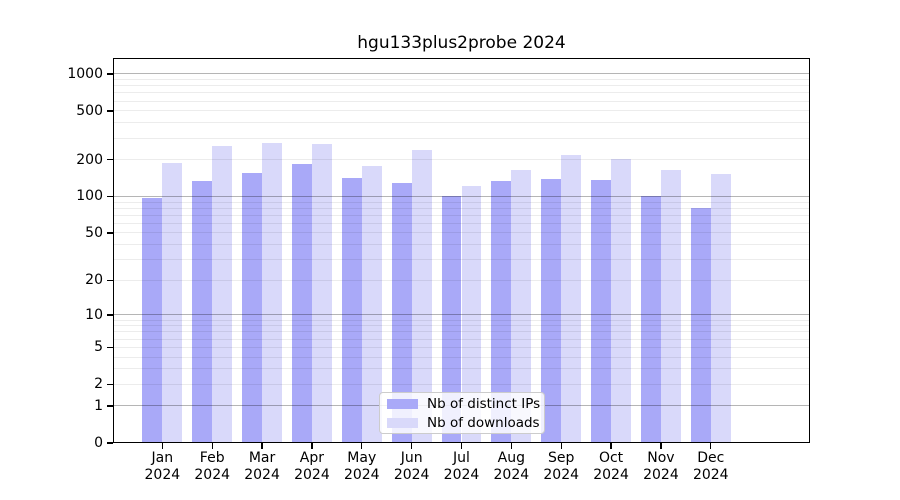 Image resolution: width=900 pixels, height=500 pixels. Describe the element at coordinates (85, 73) in the screenshot. I see `y-tick-label-1000: 1000` at that location.